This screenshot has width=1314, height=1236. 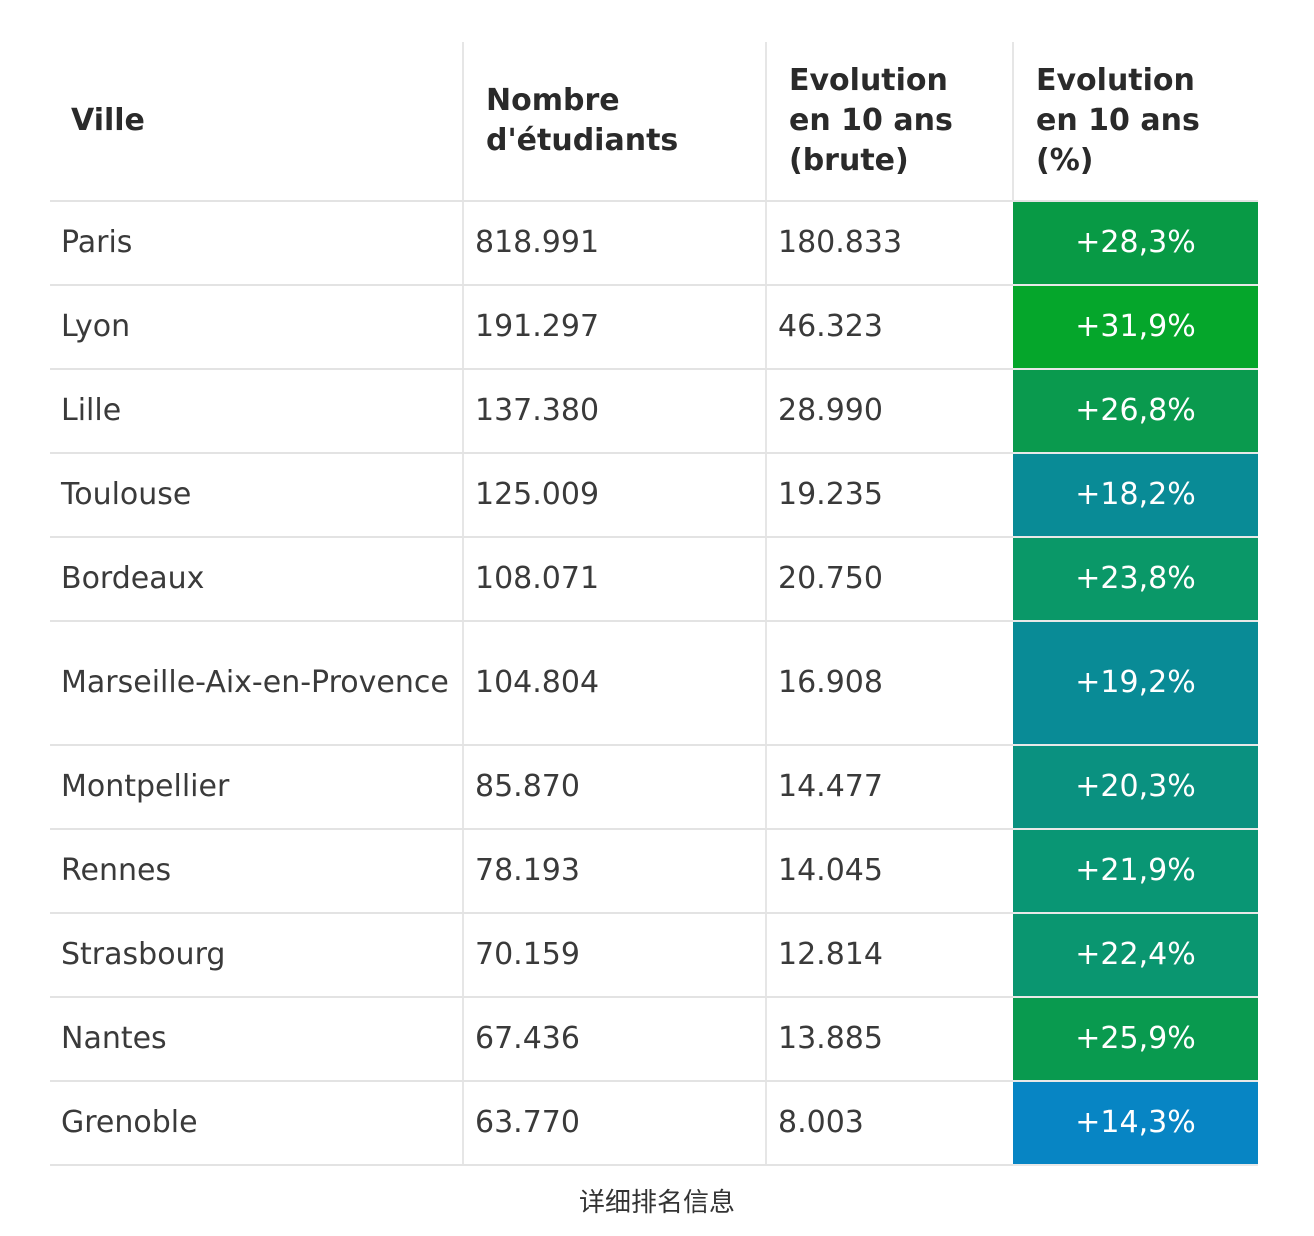 What do you see at coordinates (1135, 411) in the screenshot?
I see `cell-evolution-percent: +26,8%` at bounding box center [1135, 411].